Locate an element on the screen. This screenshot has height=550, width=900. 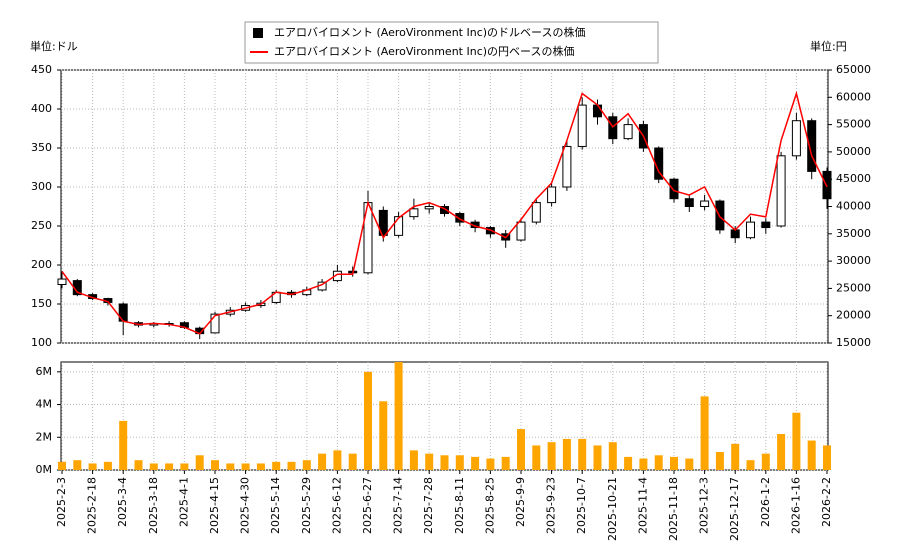
x-tick-label: 2025-9-9 is located at coordinates (520, 502).